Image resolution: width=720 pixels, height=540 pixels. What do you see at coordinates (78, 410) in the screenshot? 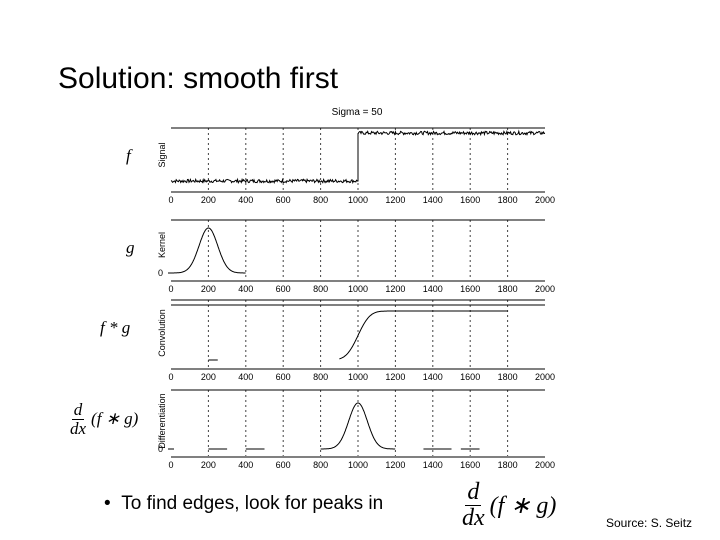
I see `derivative-numerator: d` at bounding box center [78, 410].